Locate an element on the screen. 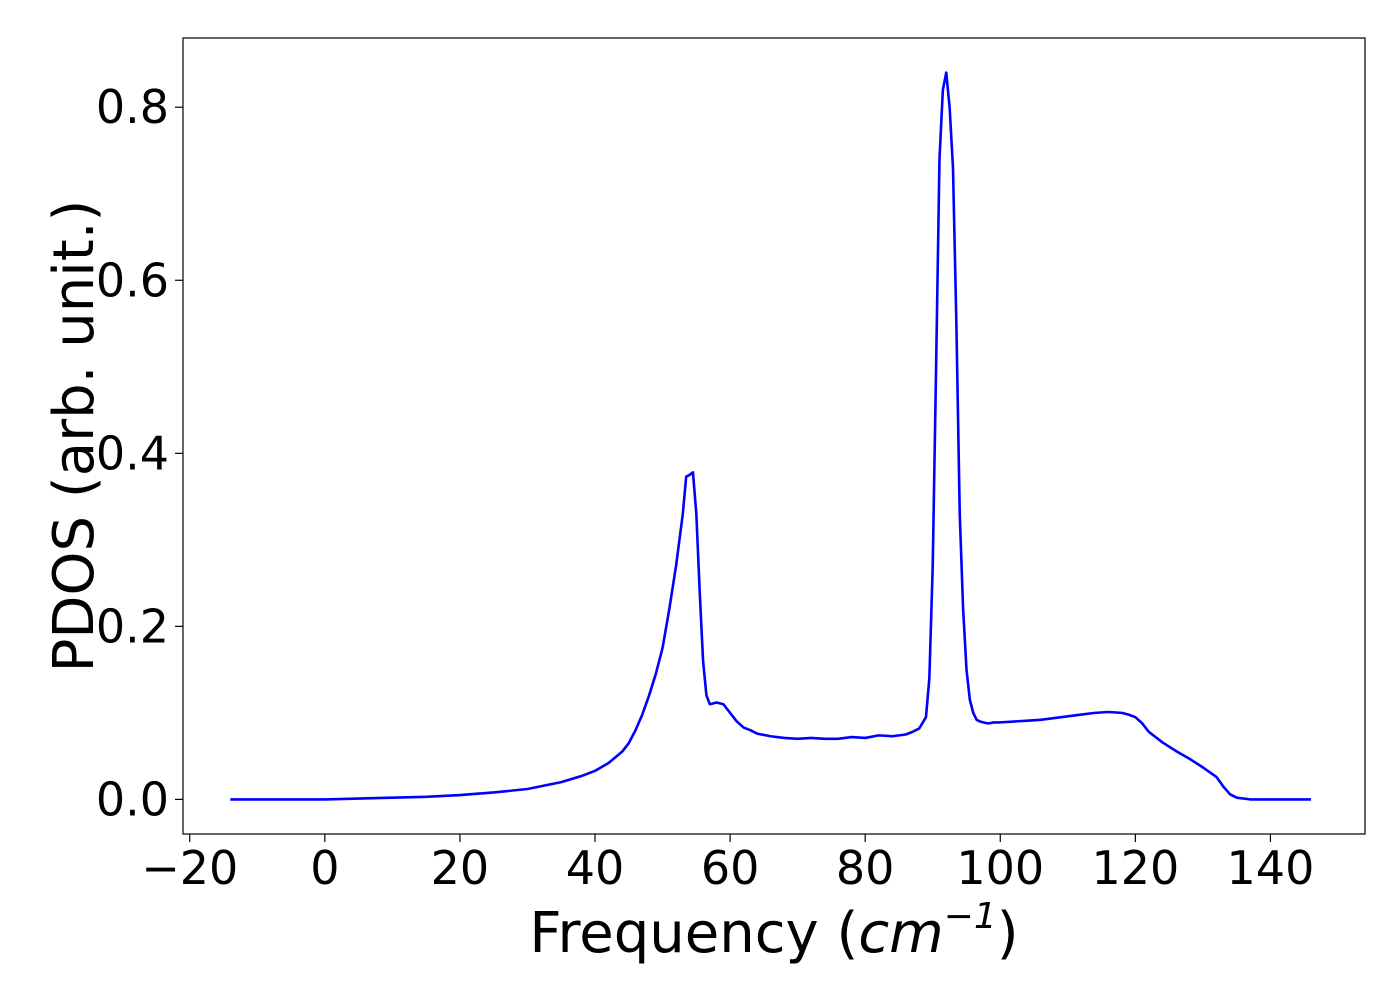 Image resolution: width=1400 pixels, height=1000 pixels. x-tick-label: 40 is located at coordinates (595, 868).